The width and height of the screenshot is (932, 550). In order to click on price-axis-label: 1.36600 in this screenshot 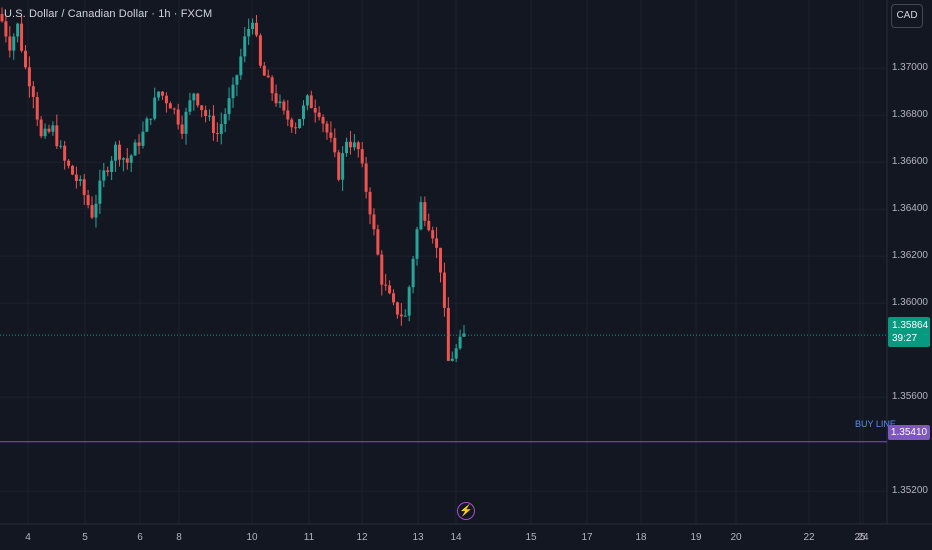, I will do `click(909, 162)`.